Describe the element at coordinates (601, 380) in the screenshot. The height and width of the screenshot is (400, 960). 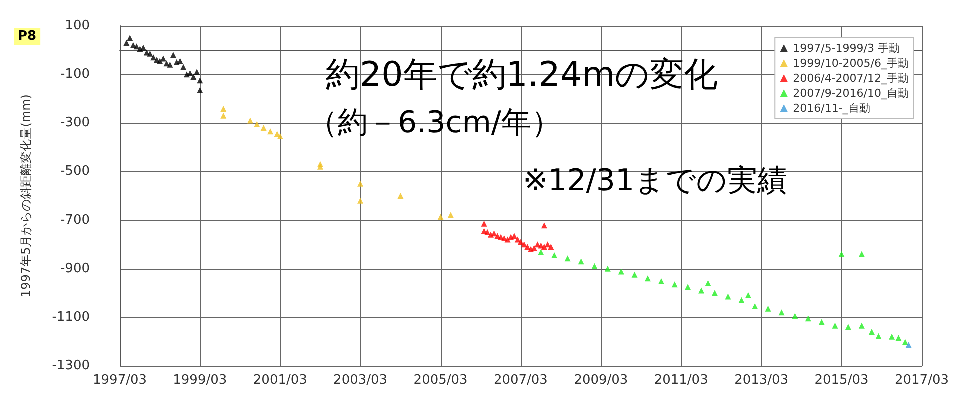
I see `x-tick-label: 2009/03` at that location.